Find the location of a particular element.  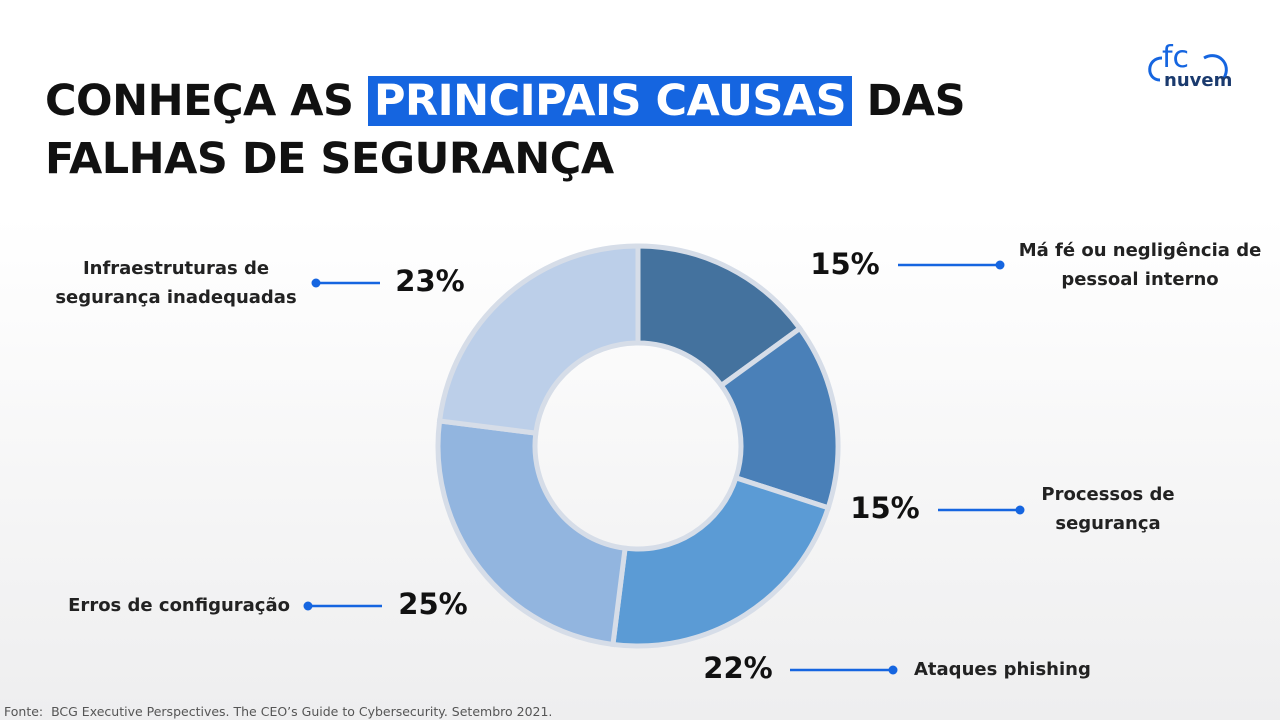

category-label: Processos de segurança is located at coordinates (1108, 509).